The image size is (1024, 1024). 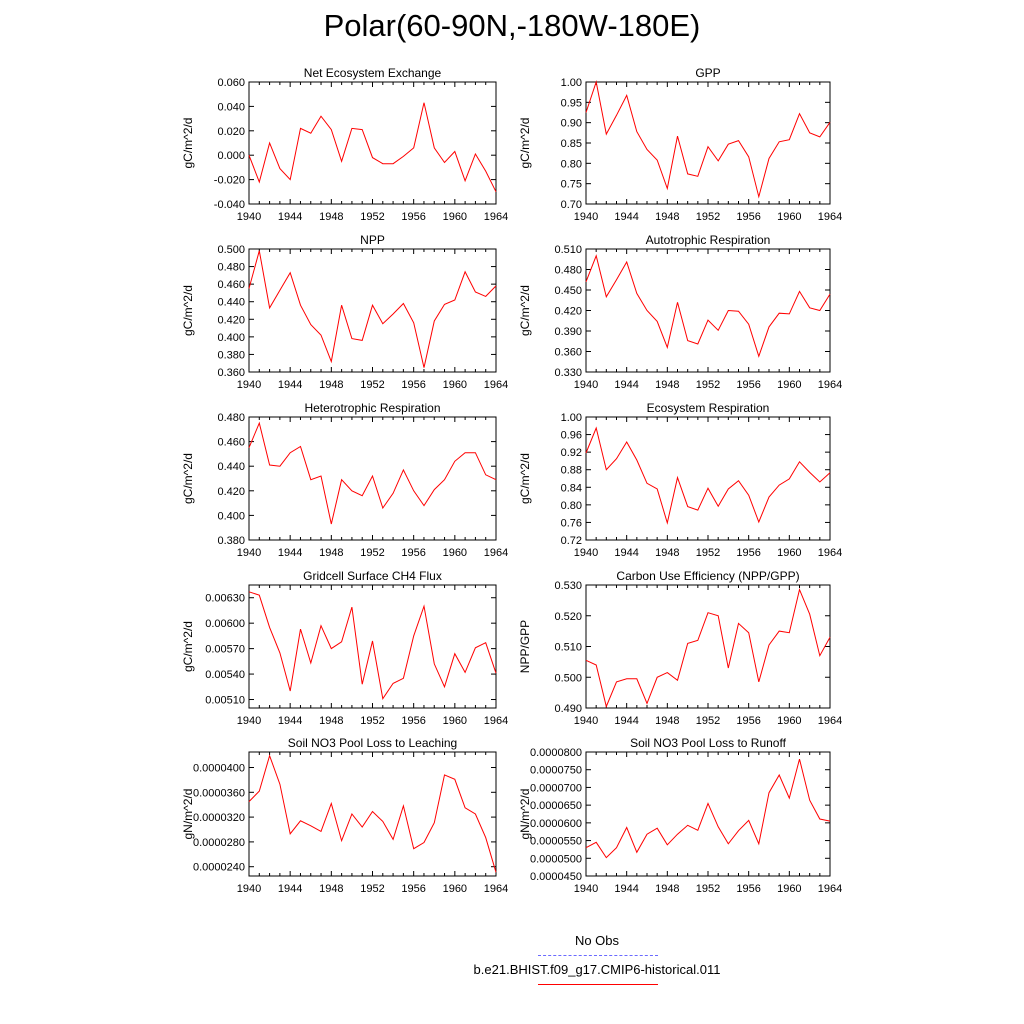 What do you see at coordinates (568, 617) in the screenshot?
I see `y-tick-label: 0.520` at bounding box center [568, 617].